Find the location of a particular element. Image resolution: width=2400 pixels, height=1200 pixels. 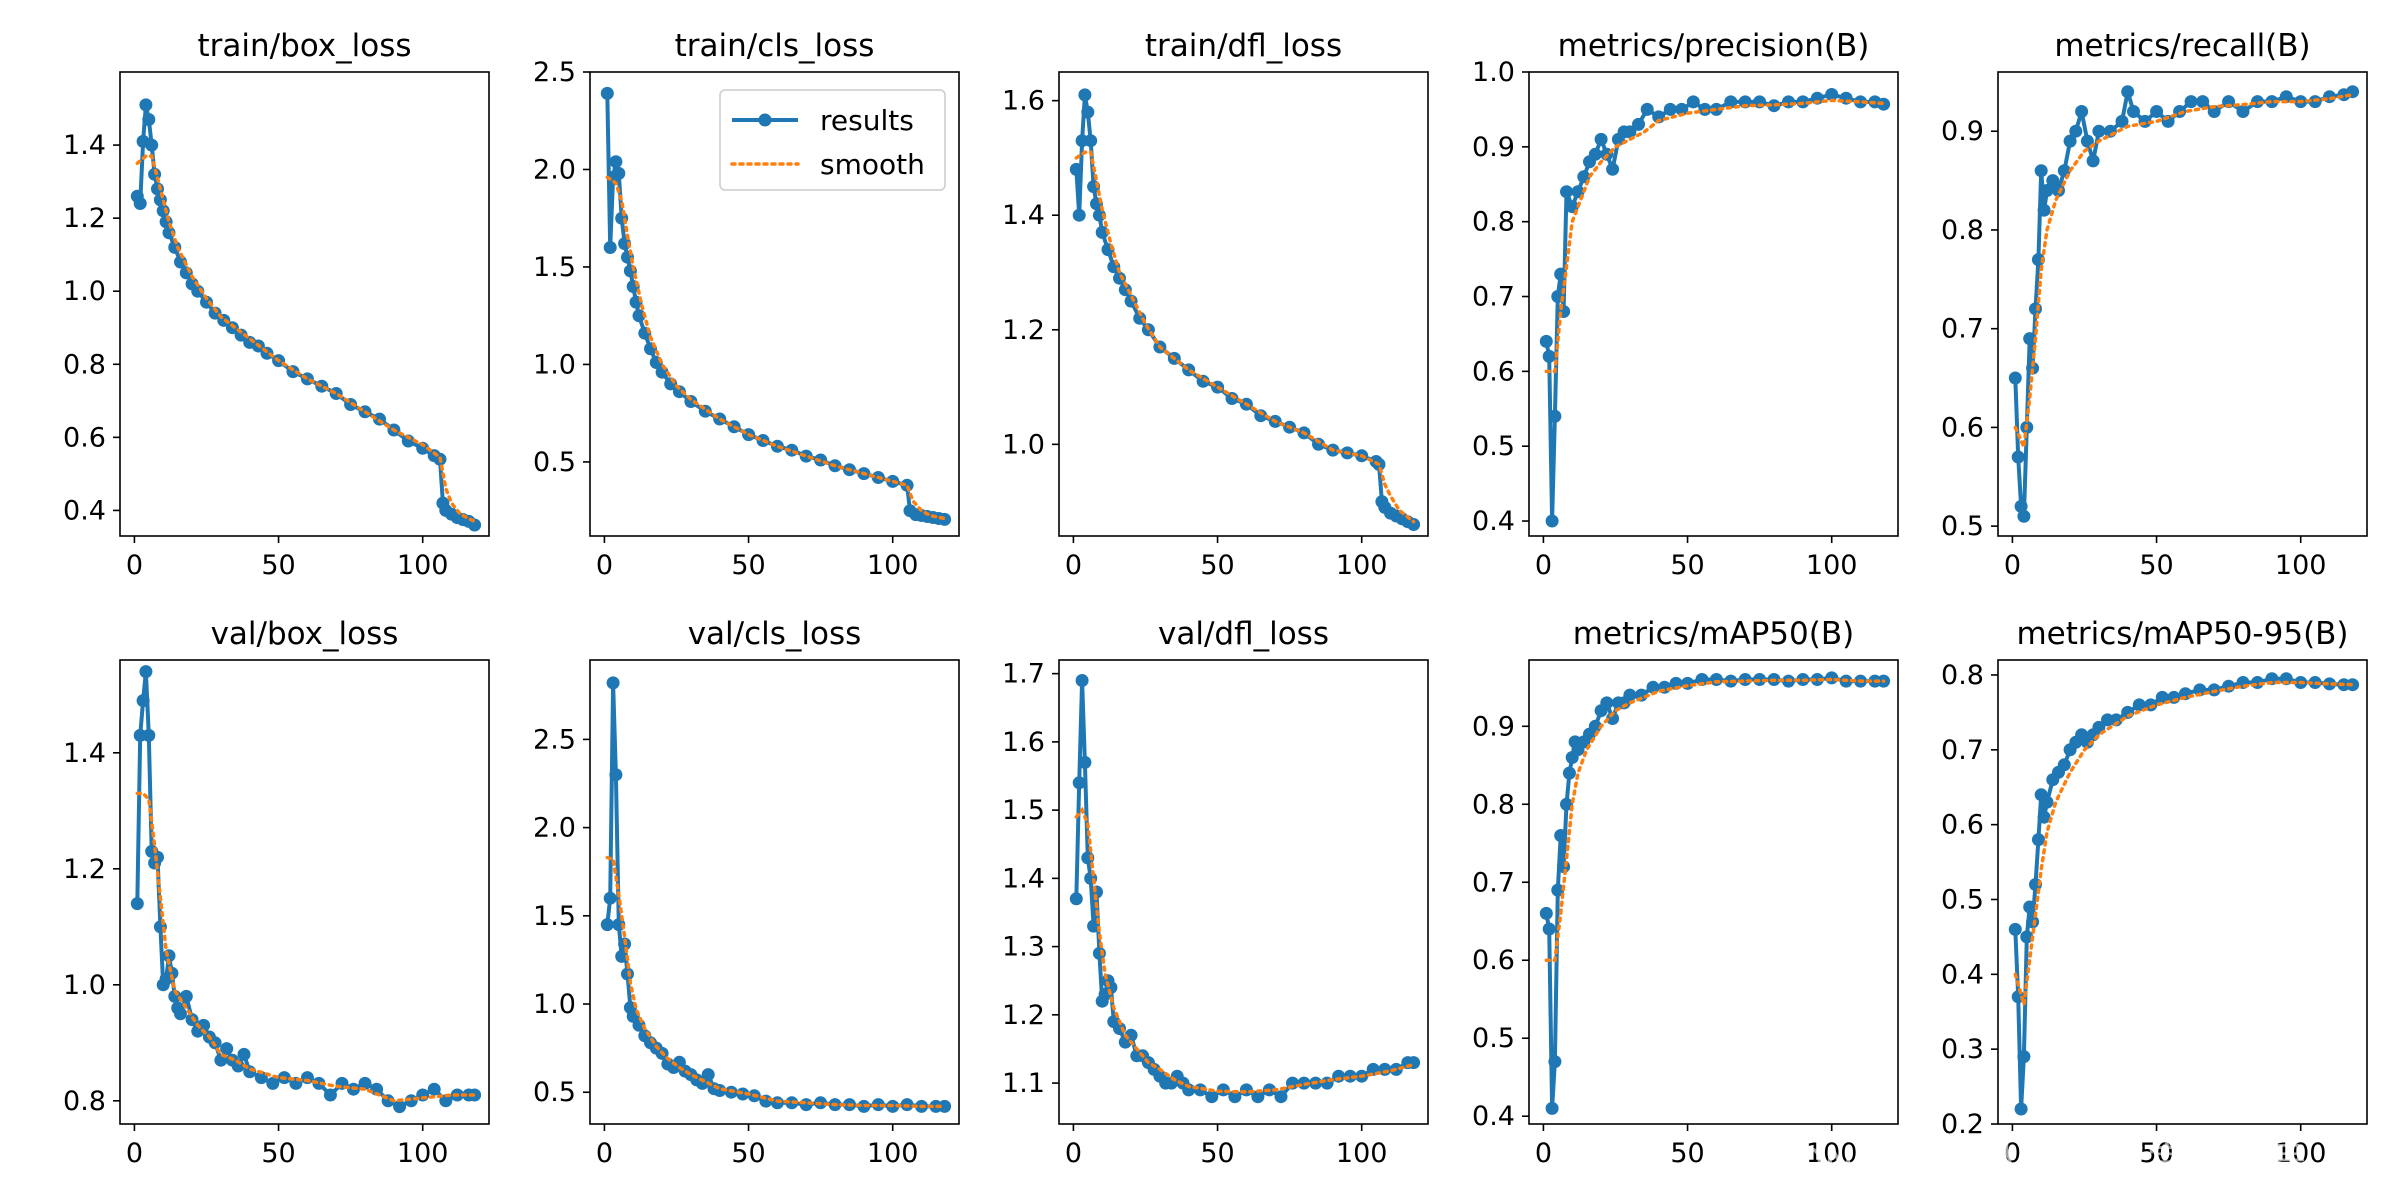

y-tick-label: 0.5 is located at coordinates (1493, 1038).